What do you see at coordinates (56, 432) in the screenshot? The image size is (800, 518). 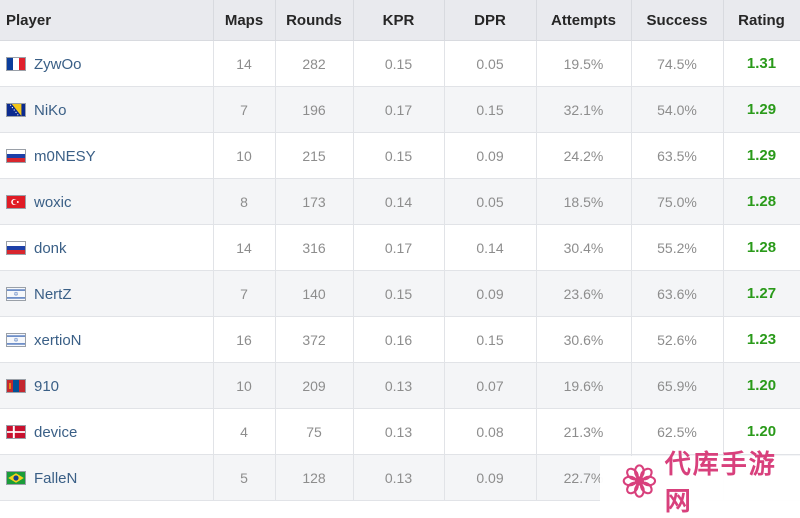 I see `player-name-link: device` at bounding box center [56, 432].